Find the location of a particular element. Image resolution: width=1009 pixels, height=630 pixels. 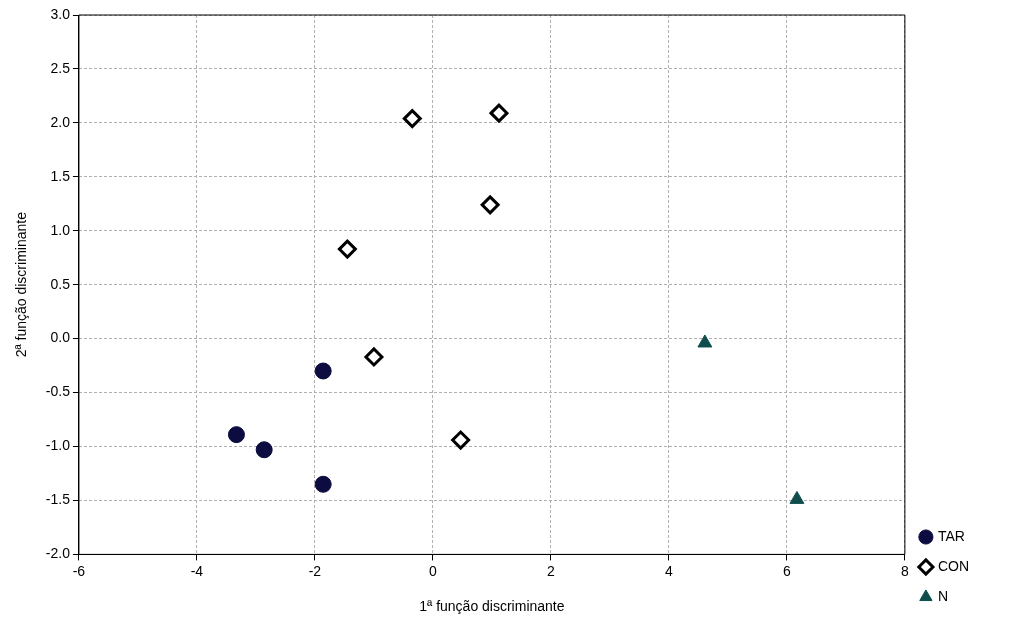

y-tick-label: -1.5 is located at coordinates (58, 499).